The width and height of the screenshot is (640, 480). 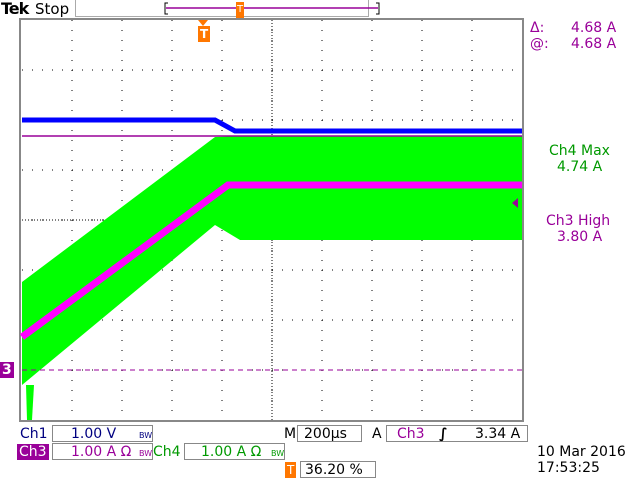 What do you see at coordinates (33, 452) in the screenshot?
I see `ch3-label: Ch3` at bounding box center [33, 452].